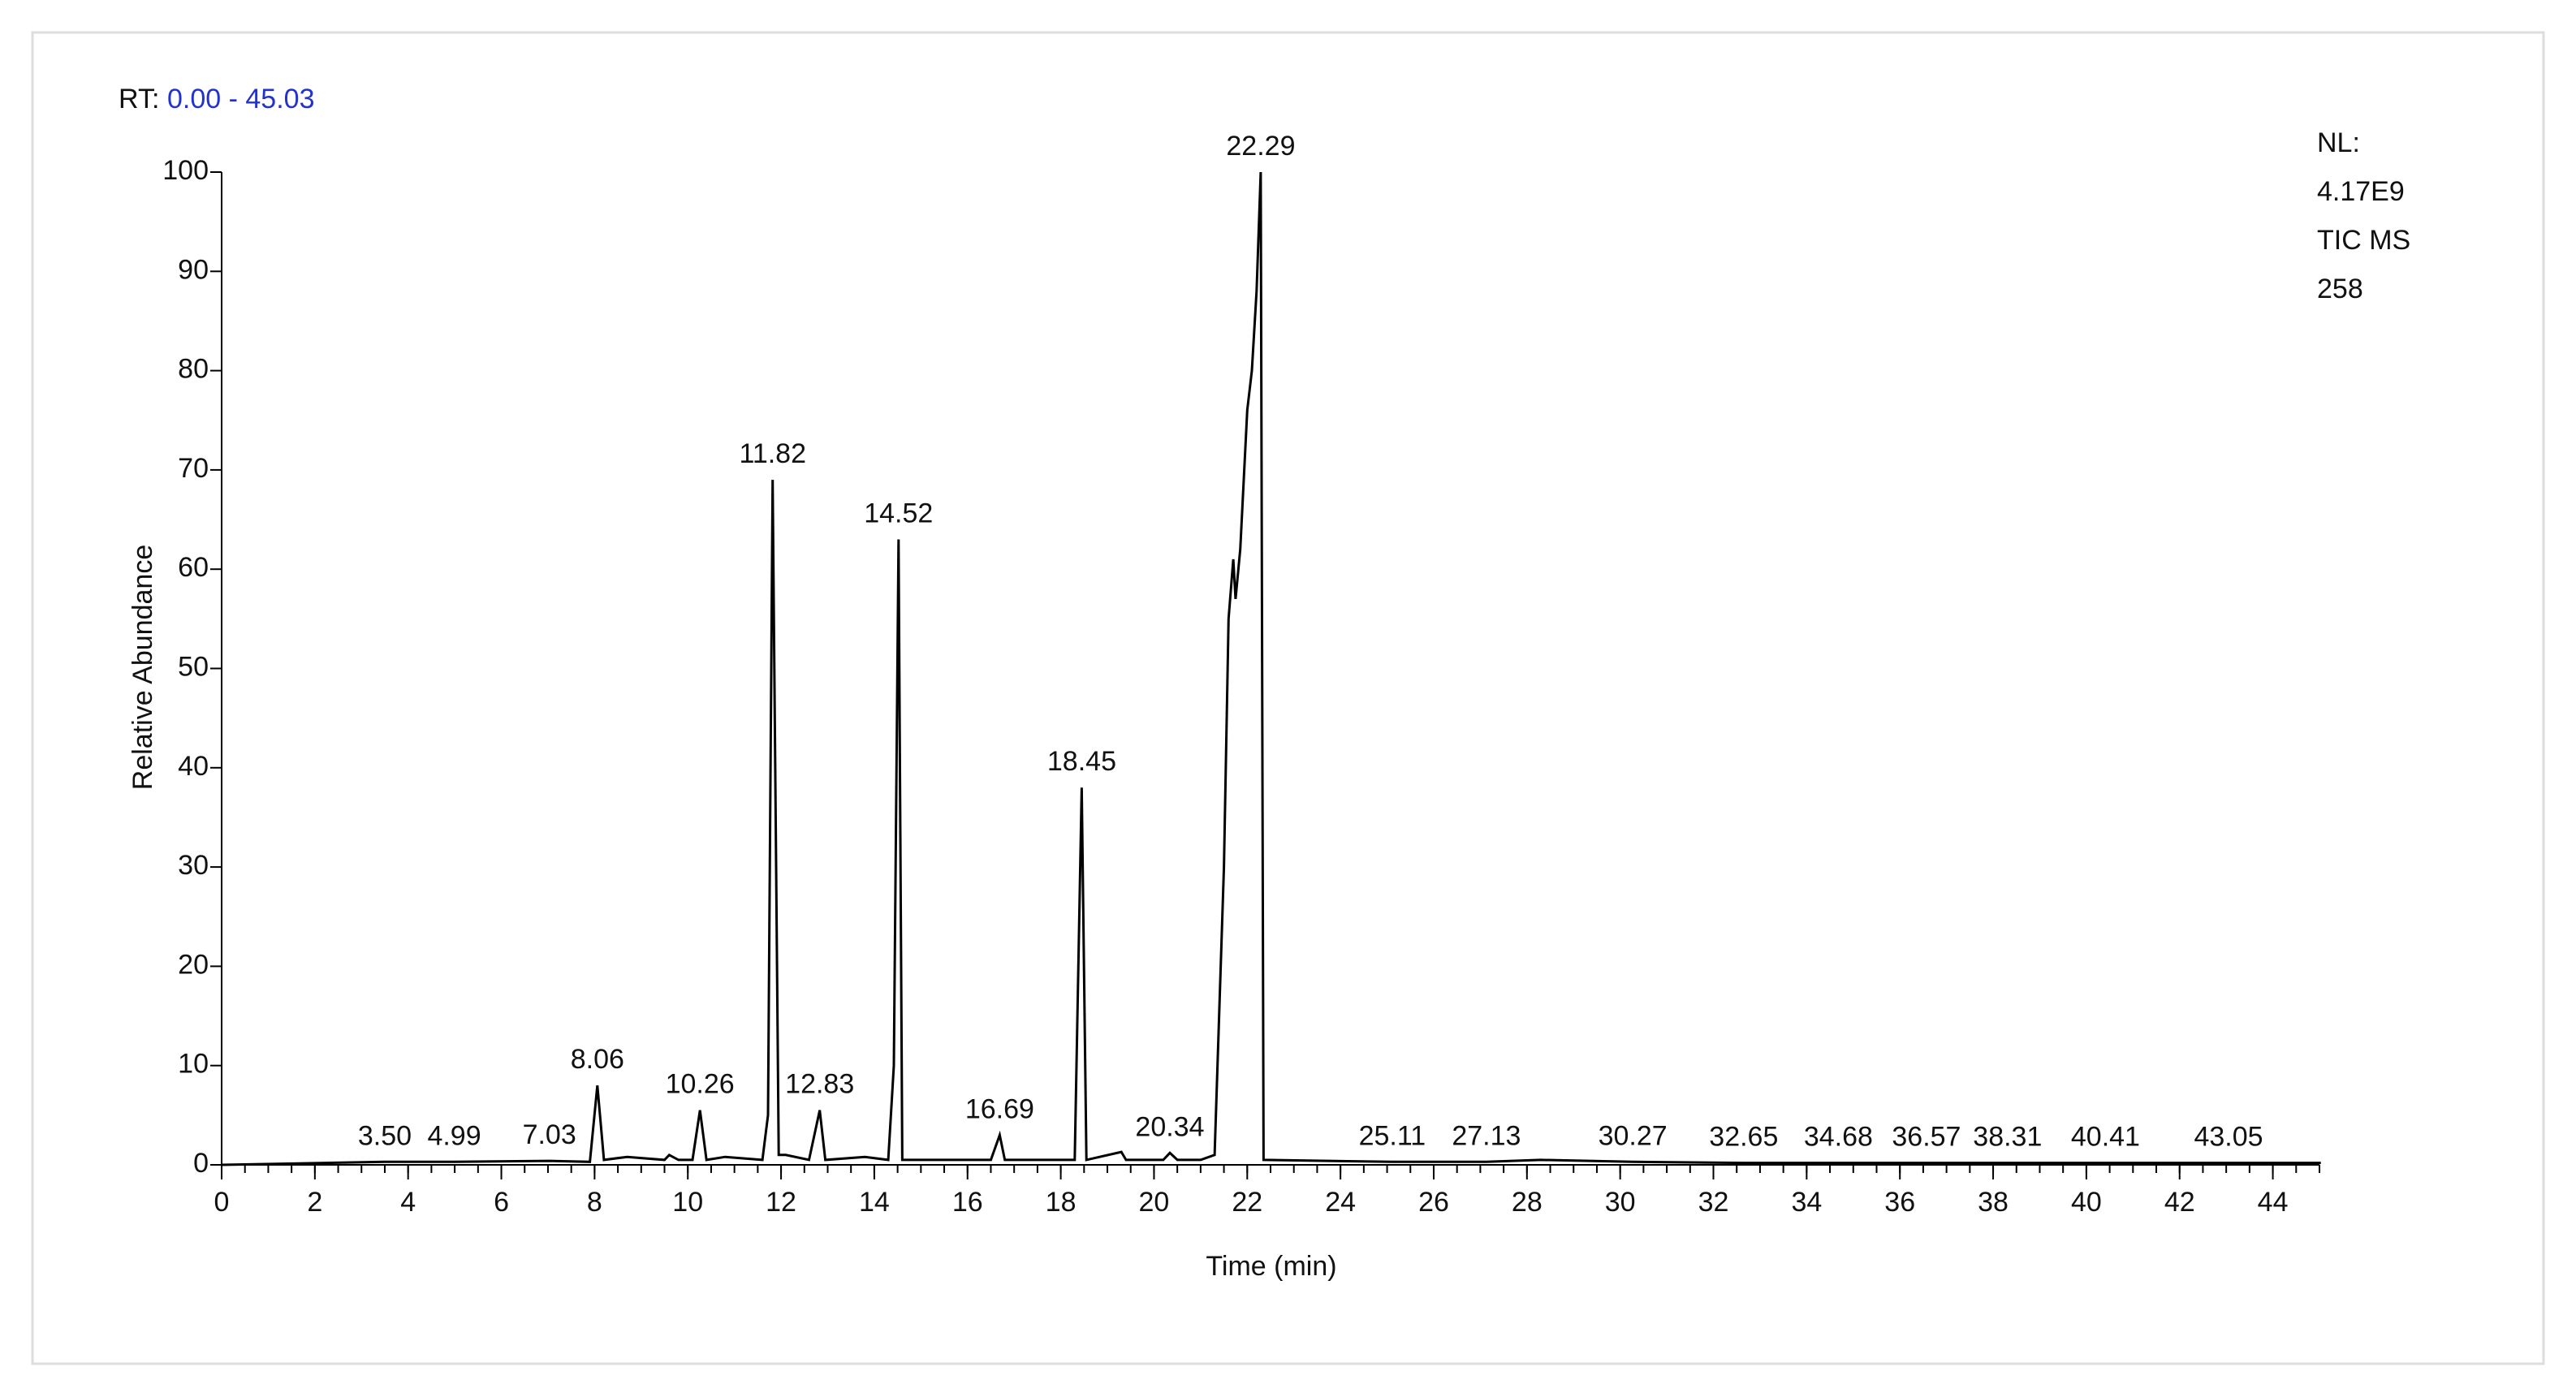  Describe the element at coordinates (193, 865) in the screenshot. I see `y-tick-label: 30` at that location.